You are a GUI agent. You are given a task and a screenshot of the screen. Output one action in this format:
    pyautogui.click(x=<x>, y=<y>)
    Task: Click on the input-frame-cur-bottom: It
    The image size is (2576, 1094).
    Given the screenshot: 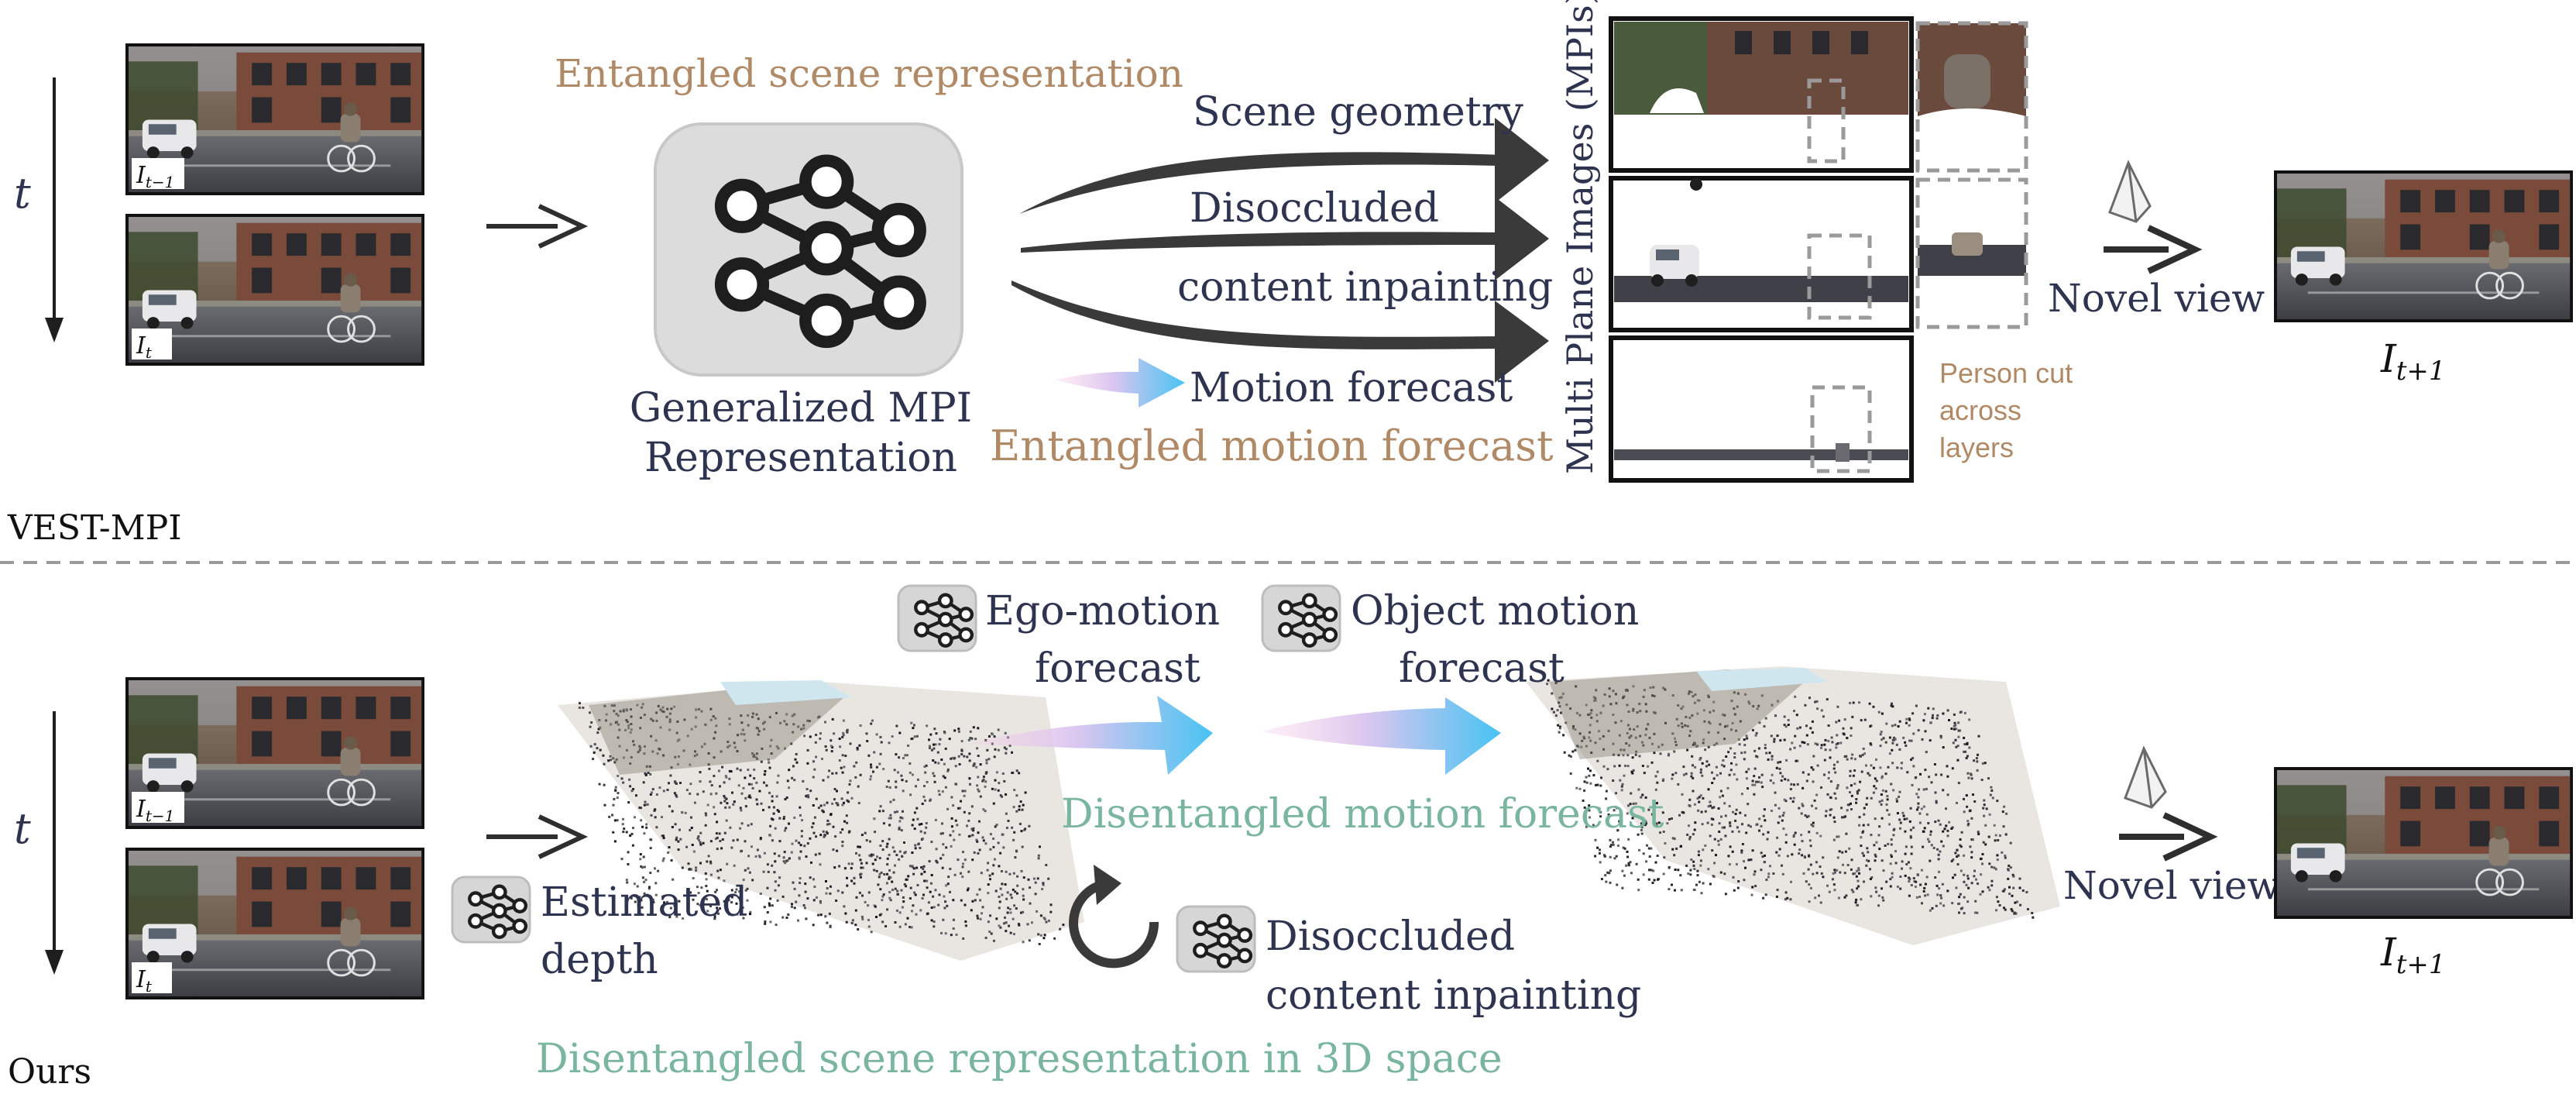 What is the action you would take?
    pyautogui.click(x=274, y=923)
    